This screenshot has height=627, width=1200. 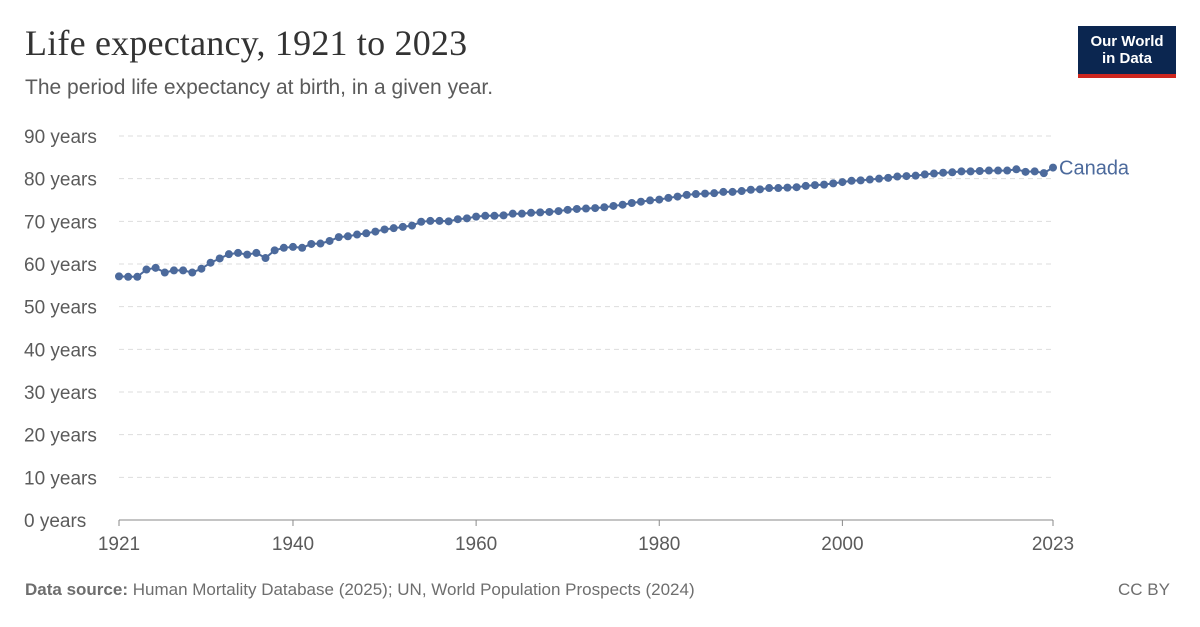 I want to click on y-tick-label: 50 years, so click(x=60, y=308).